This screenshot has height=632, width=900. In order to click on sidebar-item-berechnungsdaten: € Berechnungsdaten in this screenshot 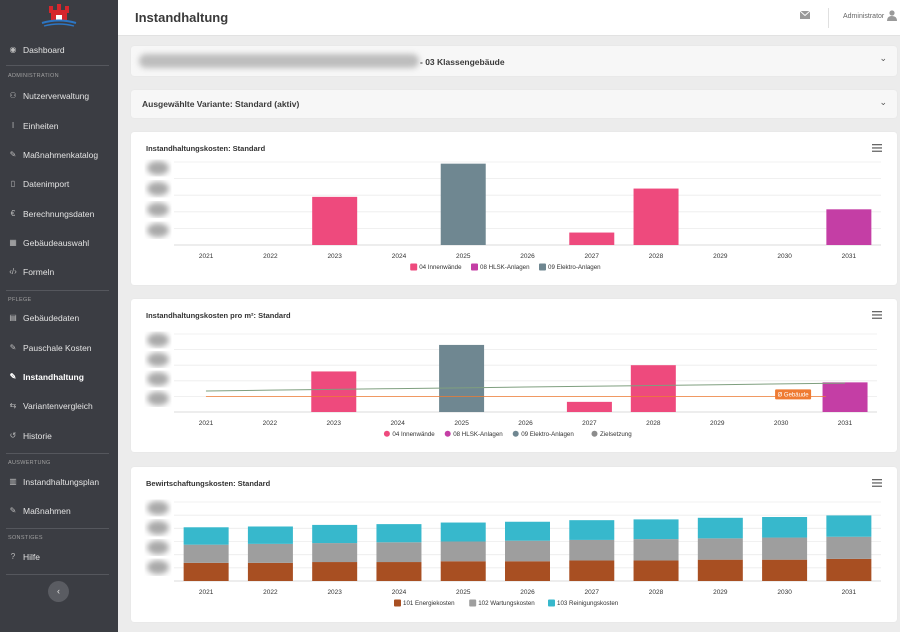, I will do `click(59, 214)`.